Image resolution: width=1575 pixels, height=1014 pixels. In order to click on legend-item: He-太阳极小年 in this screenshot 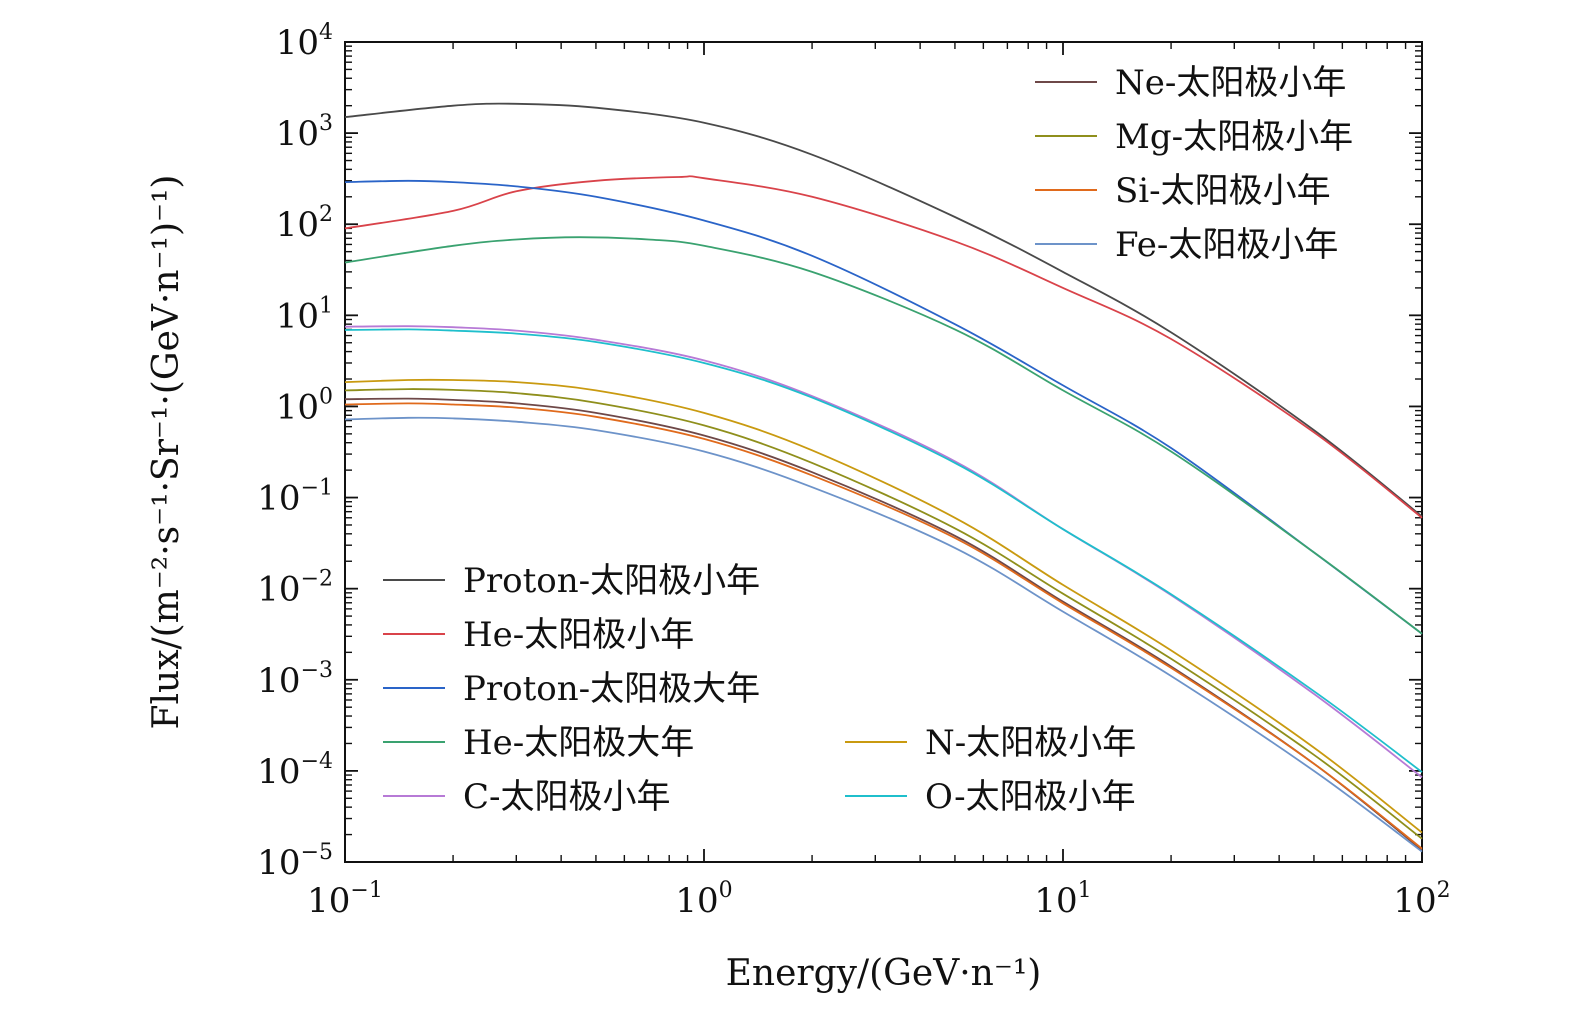, I will do `click(538, 635)`.